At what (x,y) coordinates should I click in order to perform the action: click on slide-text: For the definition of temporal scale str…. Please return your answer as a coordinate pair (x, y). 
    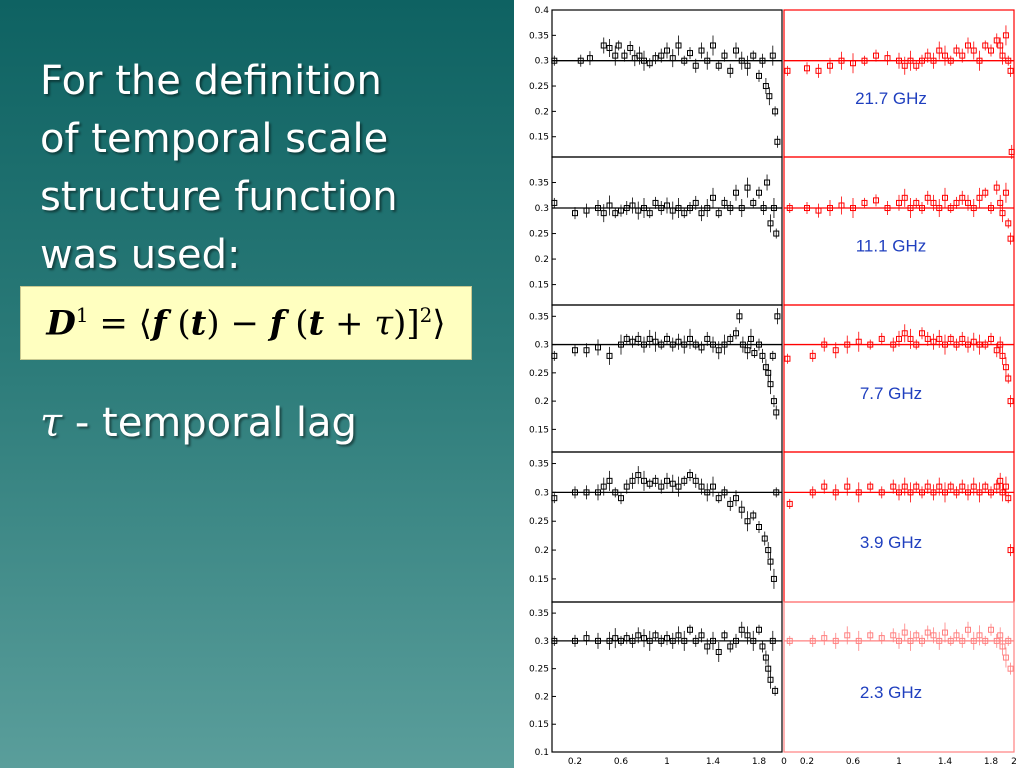
    Looking at the image, I should click on (275, 168).